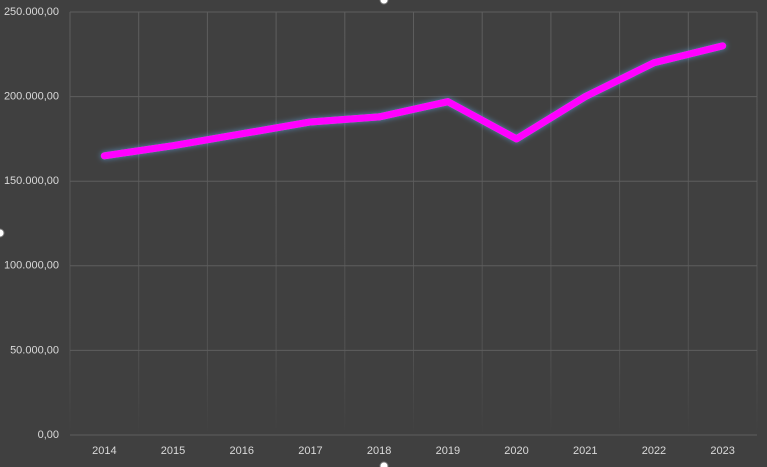 The width and height of the screenshot is (767, 467). What do you see at coordinates (310, 451) in the screenshot?
I see `x-tick-label: 2017` at bounding box center [310, 451].